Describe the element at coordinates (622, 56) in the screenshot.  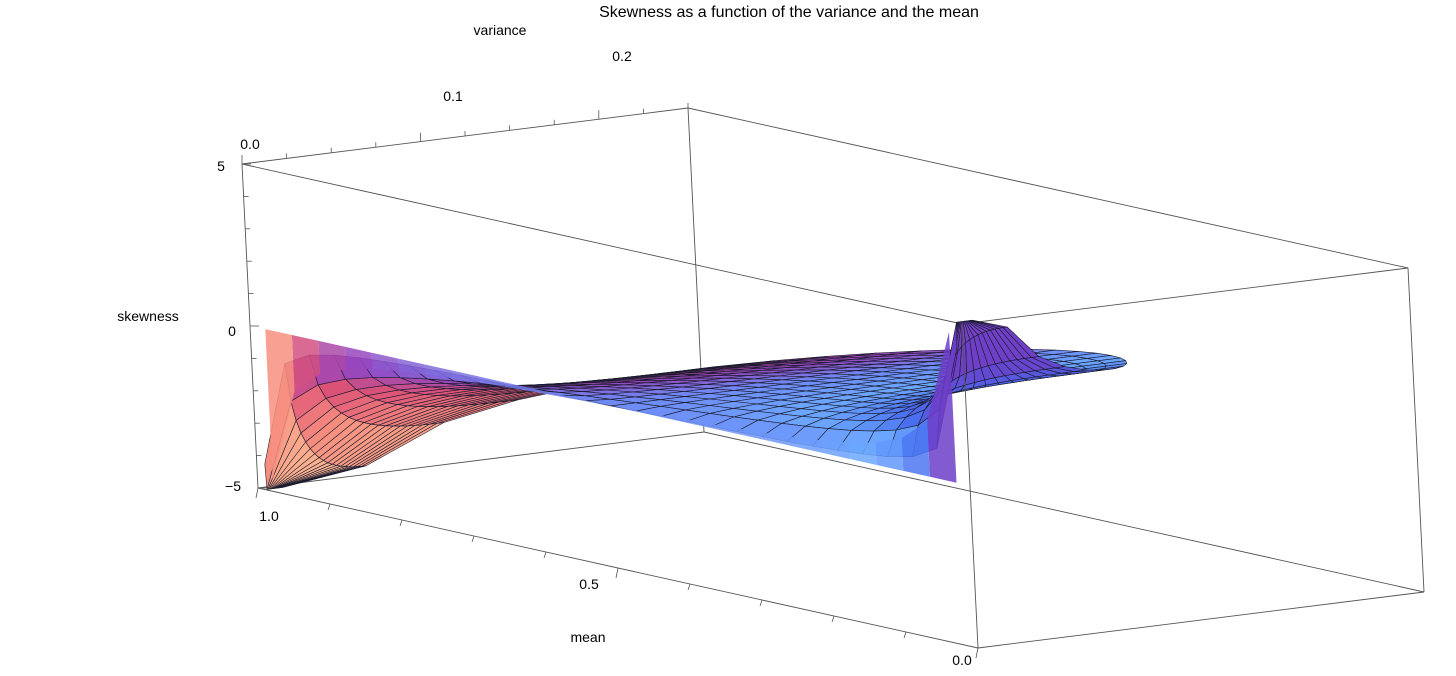
I see `y-tick-label-2: 0.2` at that location.